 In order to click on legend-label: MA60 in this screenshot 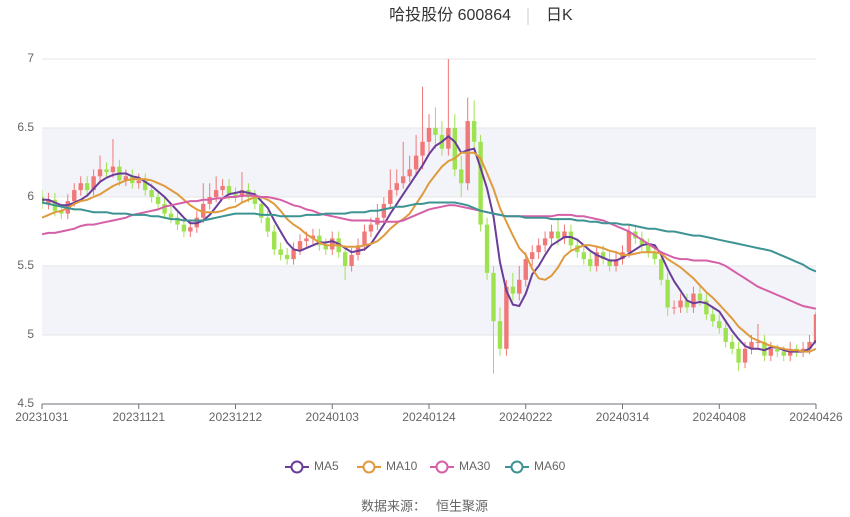, I will do `click(550, 466)`.